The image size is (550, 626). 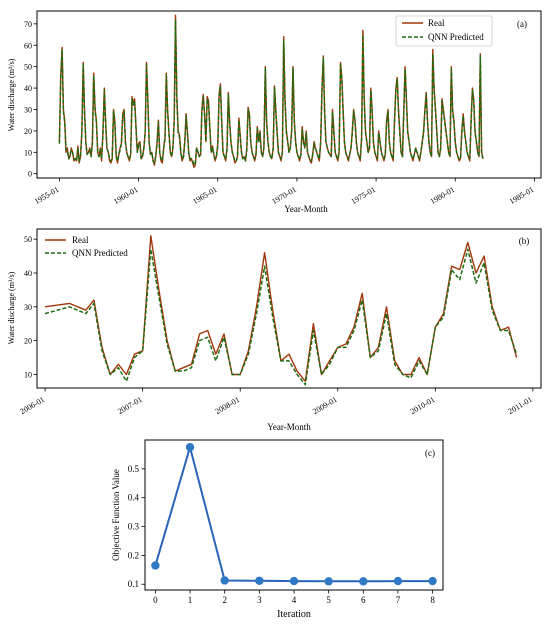 What do you see at coordinates (398, 600) in the screenshot?
I see `x-tick-label: 7` at bounding box center [398, 600].